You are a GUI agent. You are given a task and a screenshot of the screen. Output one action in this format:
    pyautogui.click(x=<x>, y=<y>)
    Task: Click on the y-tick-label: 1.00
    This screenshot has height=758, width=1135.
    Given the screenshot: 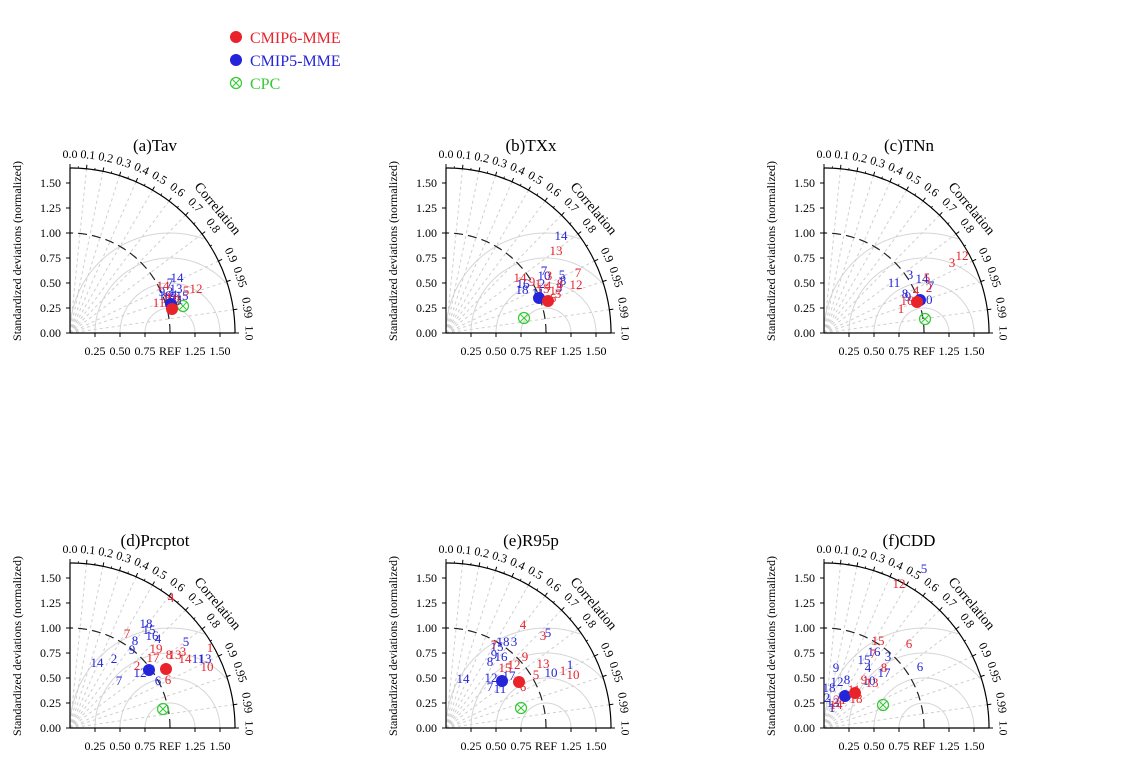 What is the action you would take?
    pyautogui.click(x=426, y=233)
    